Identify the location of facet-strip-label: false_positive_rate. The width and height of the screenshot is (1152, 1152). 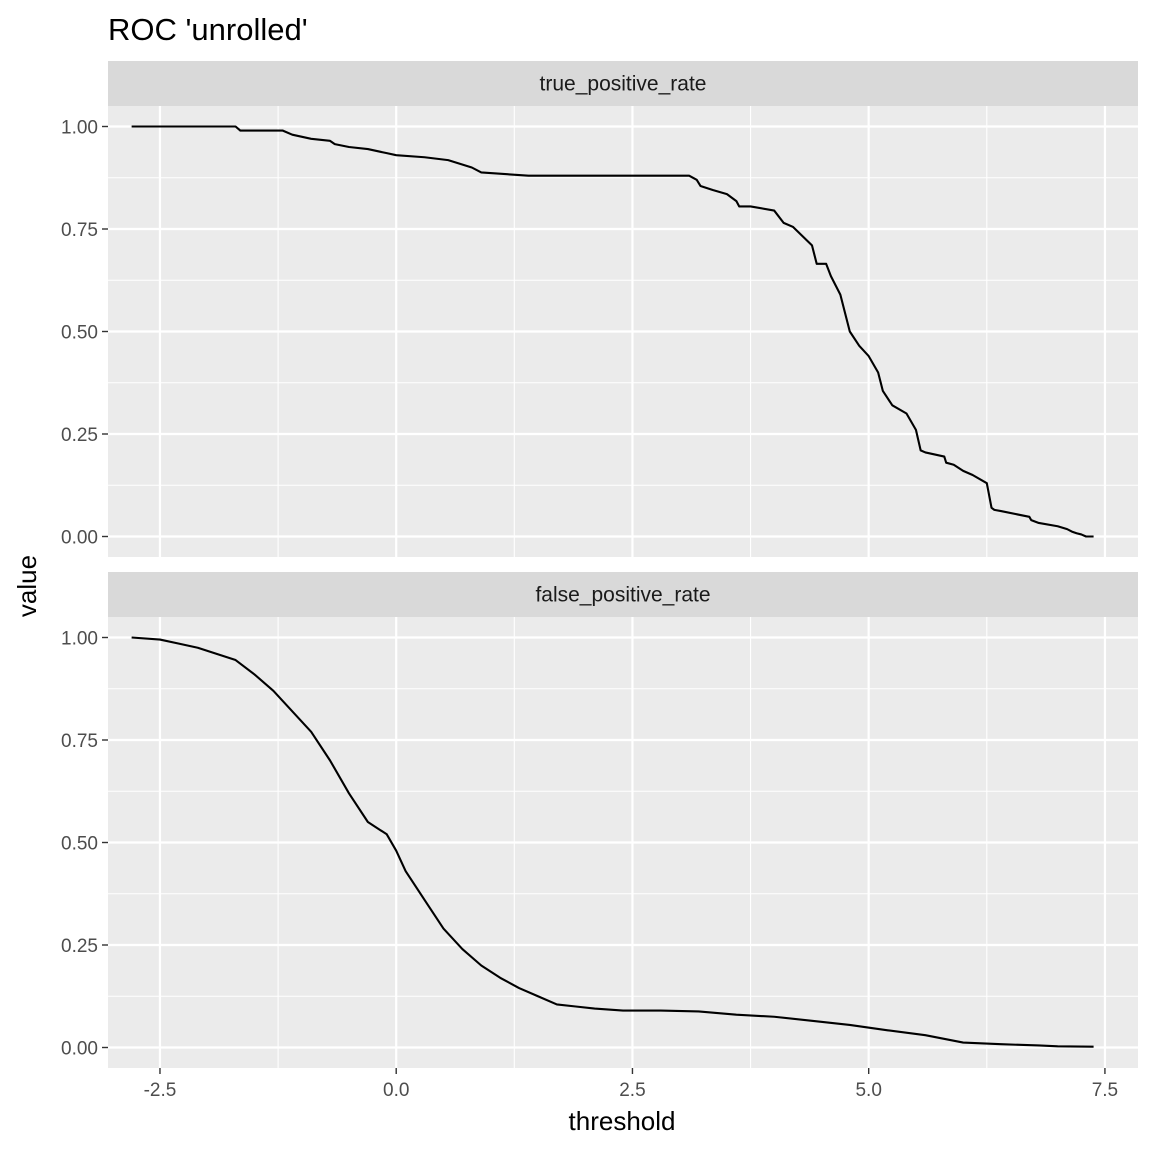
(622, 595).